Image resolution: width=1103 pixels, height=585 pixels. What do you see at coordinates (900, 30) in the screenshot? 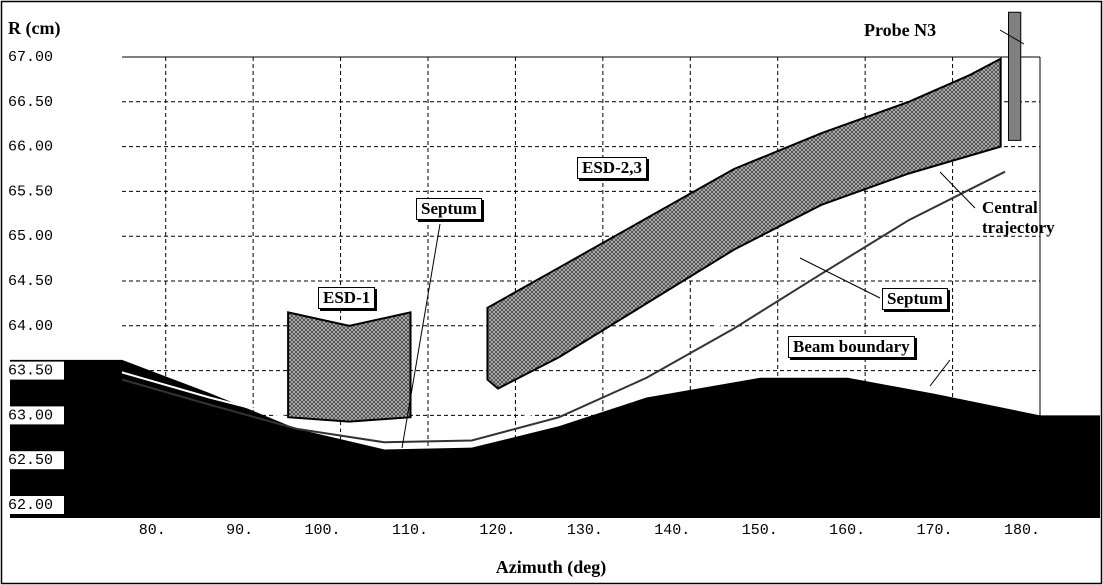
I see `probe-label: Probe N3` at bounding box center [900, 30].